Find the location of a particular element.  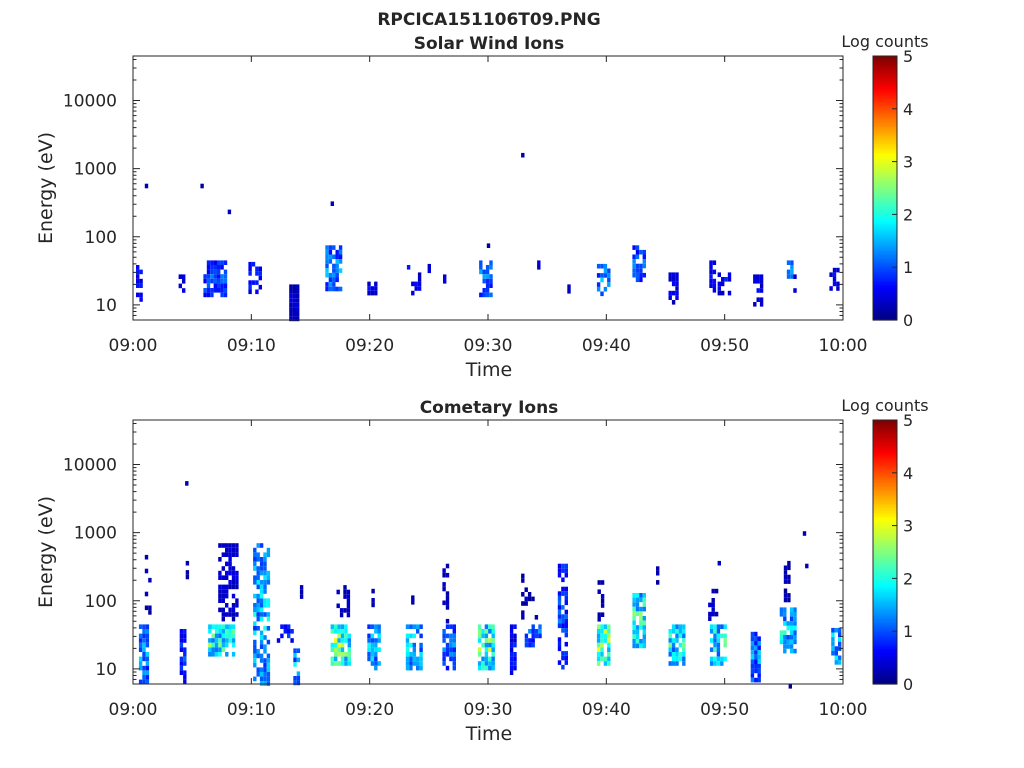

colorbar-tick-label: 1 is located at coordinates (908, 631).